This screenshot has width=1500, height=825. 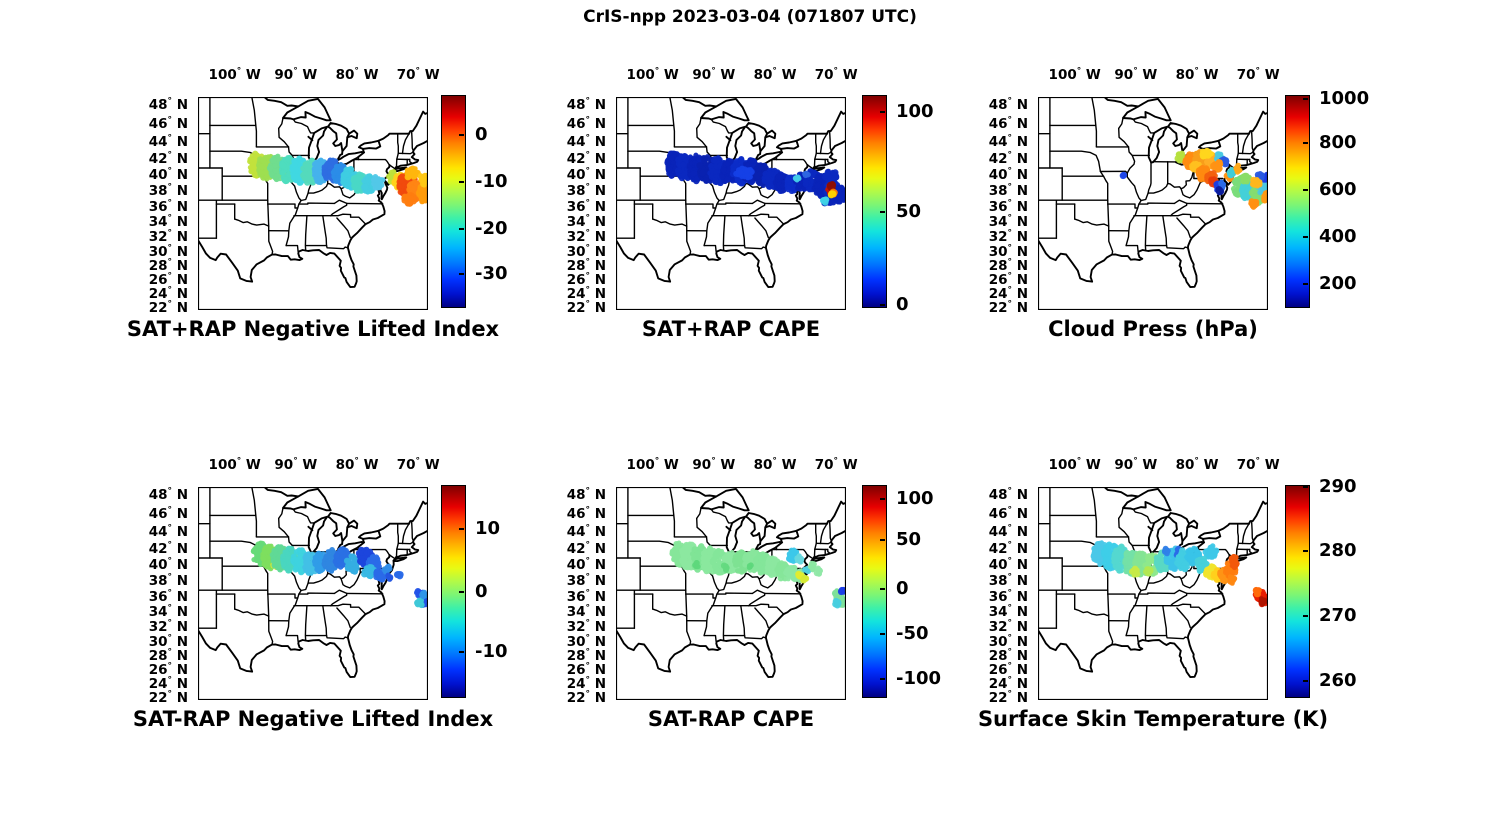 What do you see at coordinates (488, 528) in the screenshot?
I see `colorbar-tick-label: 10` at bounding box center [488, 528].